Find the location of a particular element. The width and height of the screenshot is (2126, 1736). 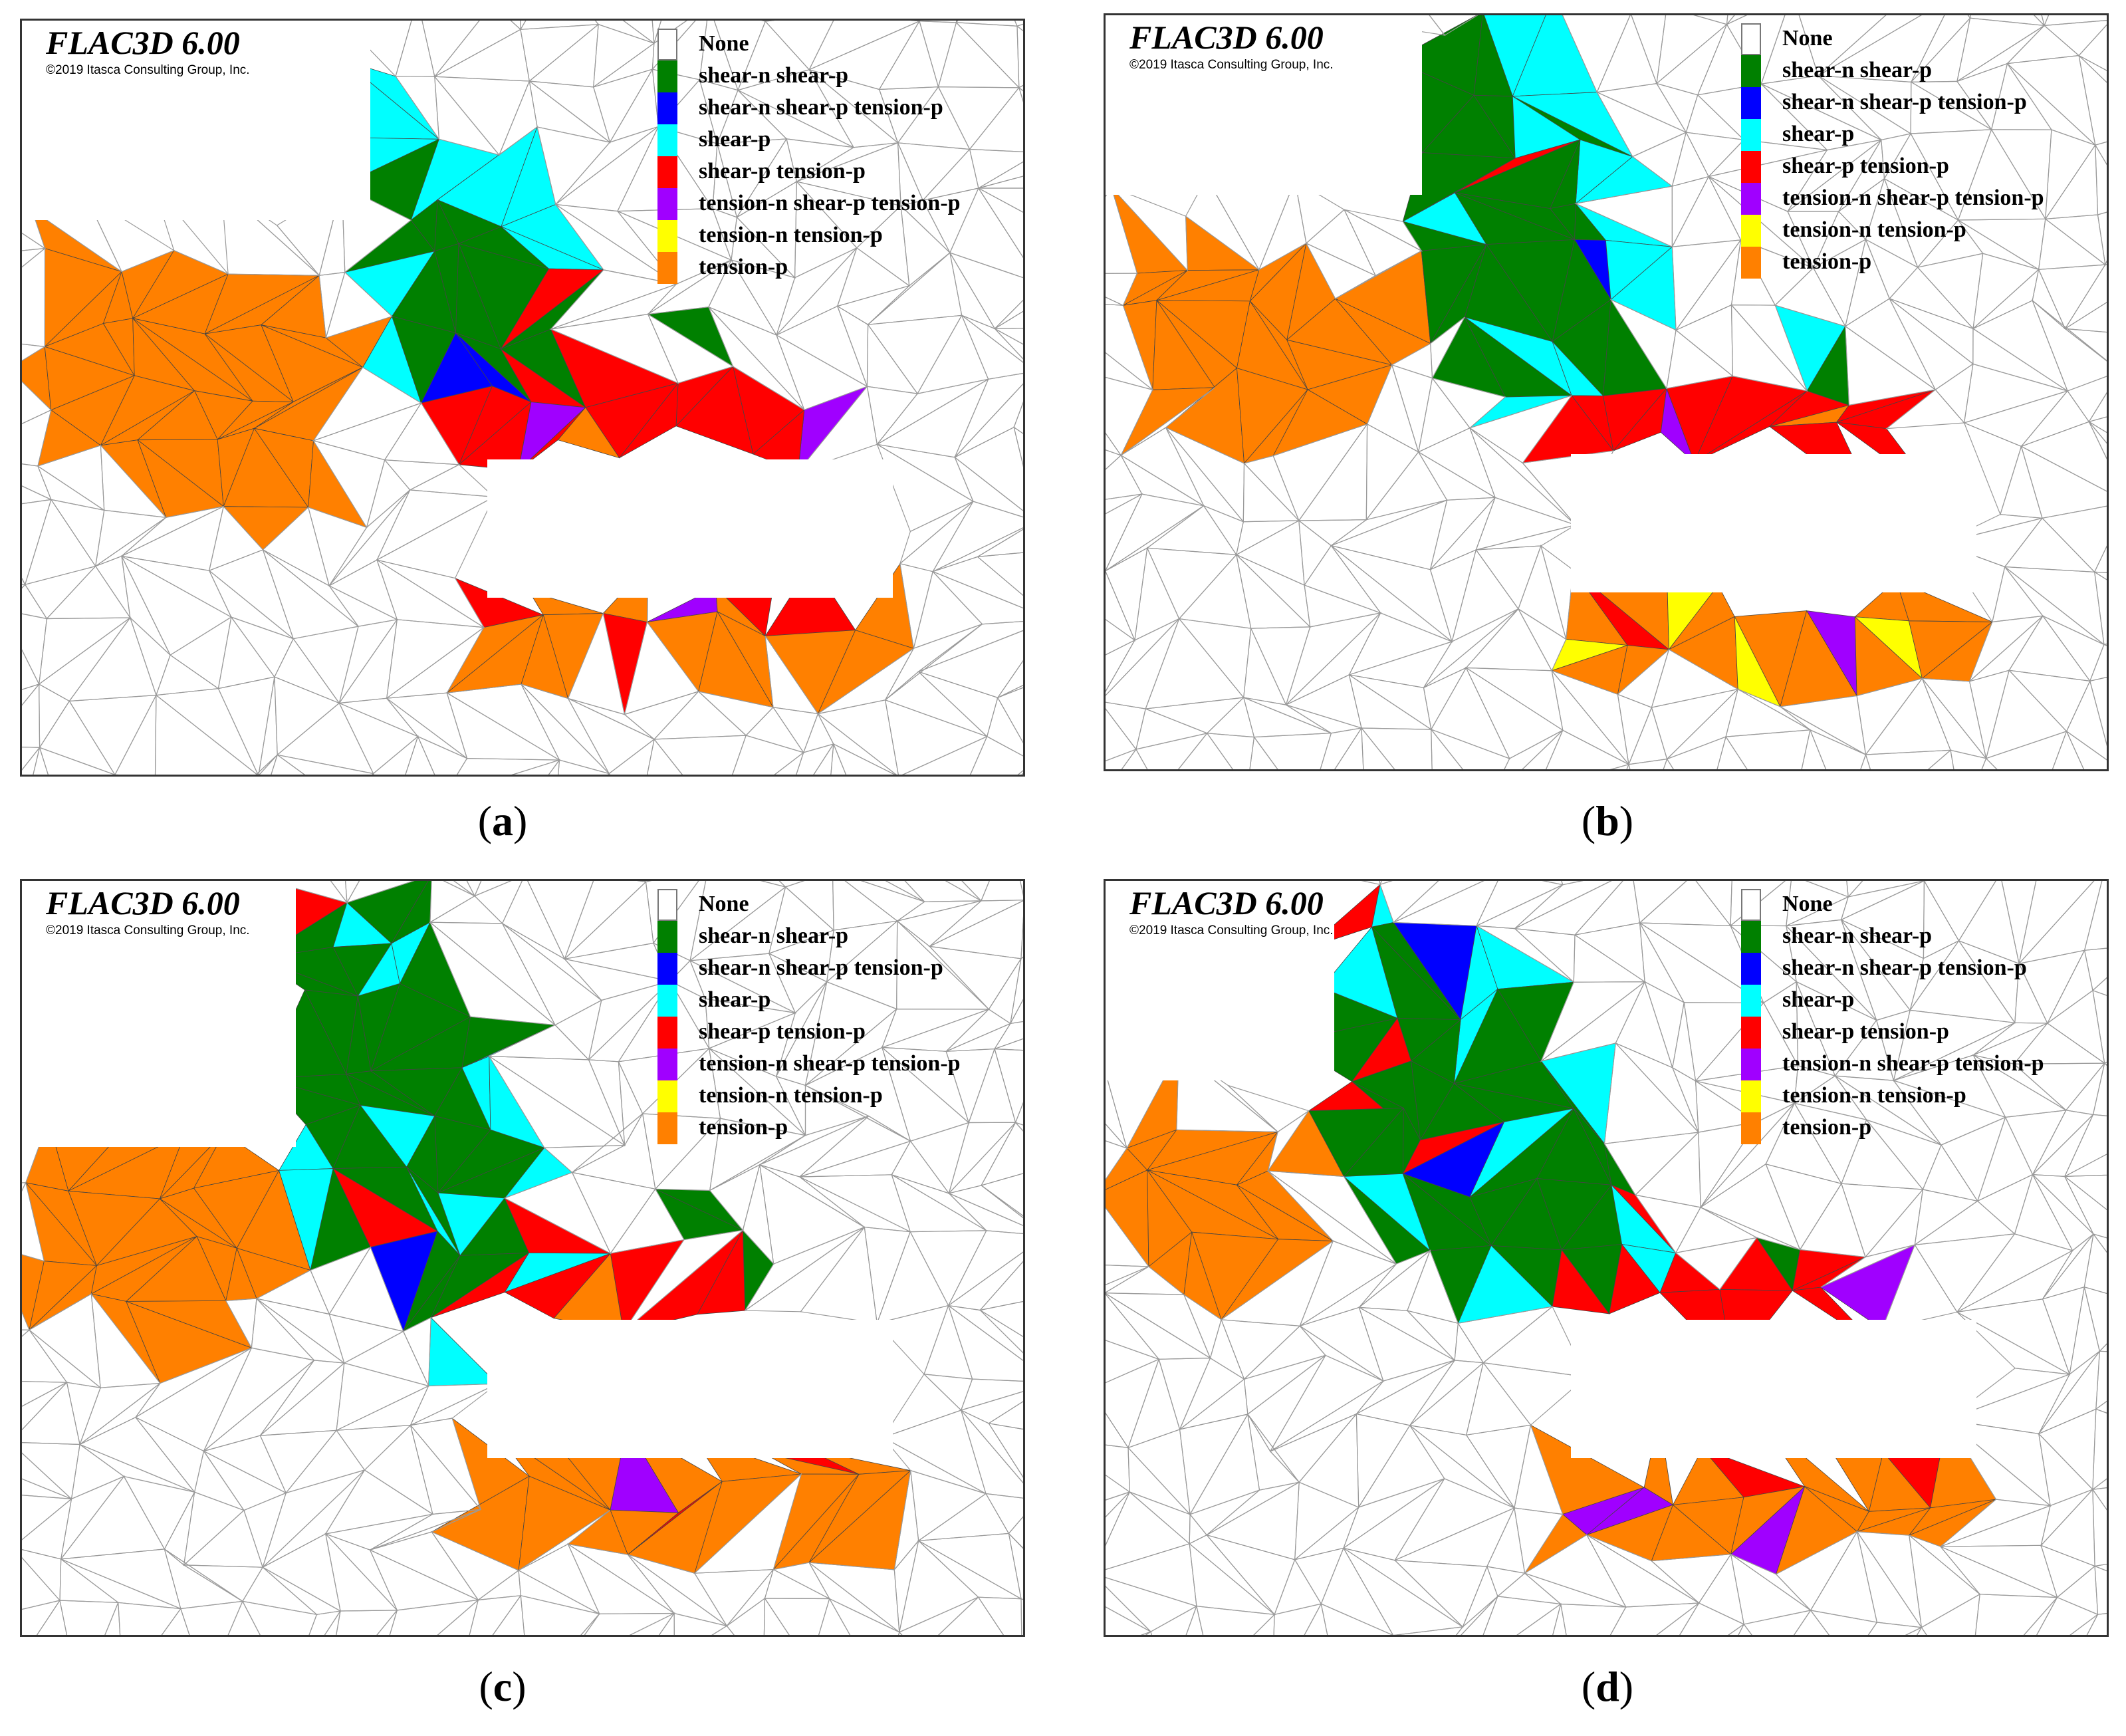

legend-label: tension-n shear-p tension-p is located at coordinates (1913, 198).